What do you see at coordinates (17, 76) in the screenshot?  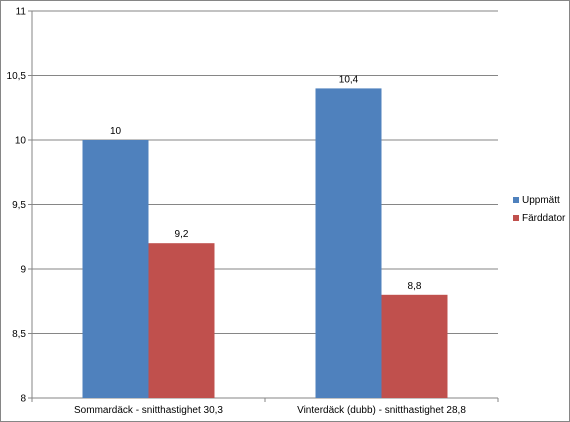 I see `y-tick-label: 10,5` at bounding box center [17, 76].